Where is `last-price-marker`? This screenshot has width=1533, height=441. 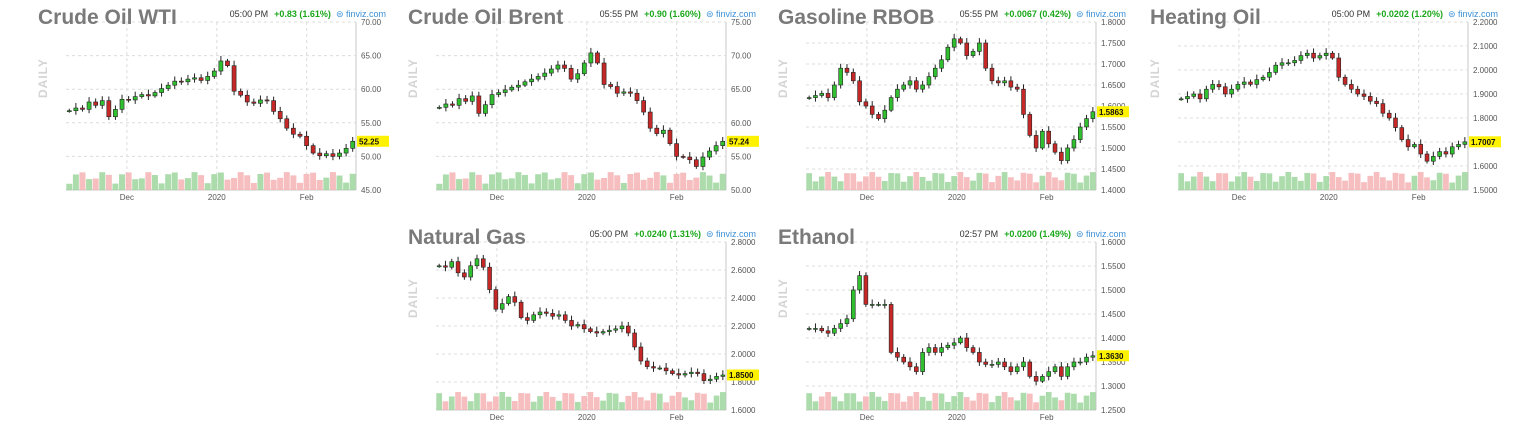
last-price-marker is located at coordinates (743, 375).